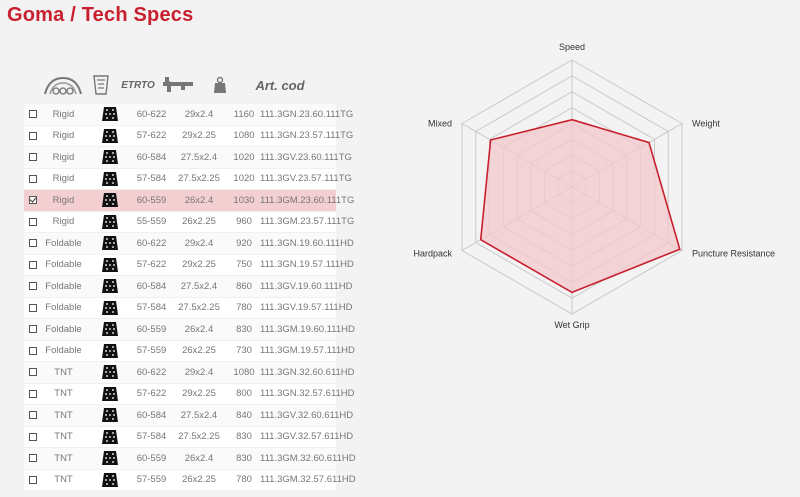 This screenshot has height=497, width=800. What do you see at coordinates (151, 394) in the screenshot?
I see `etrto-value: 57-622` at bounding box center [151, 394].